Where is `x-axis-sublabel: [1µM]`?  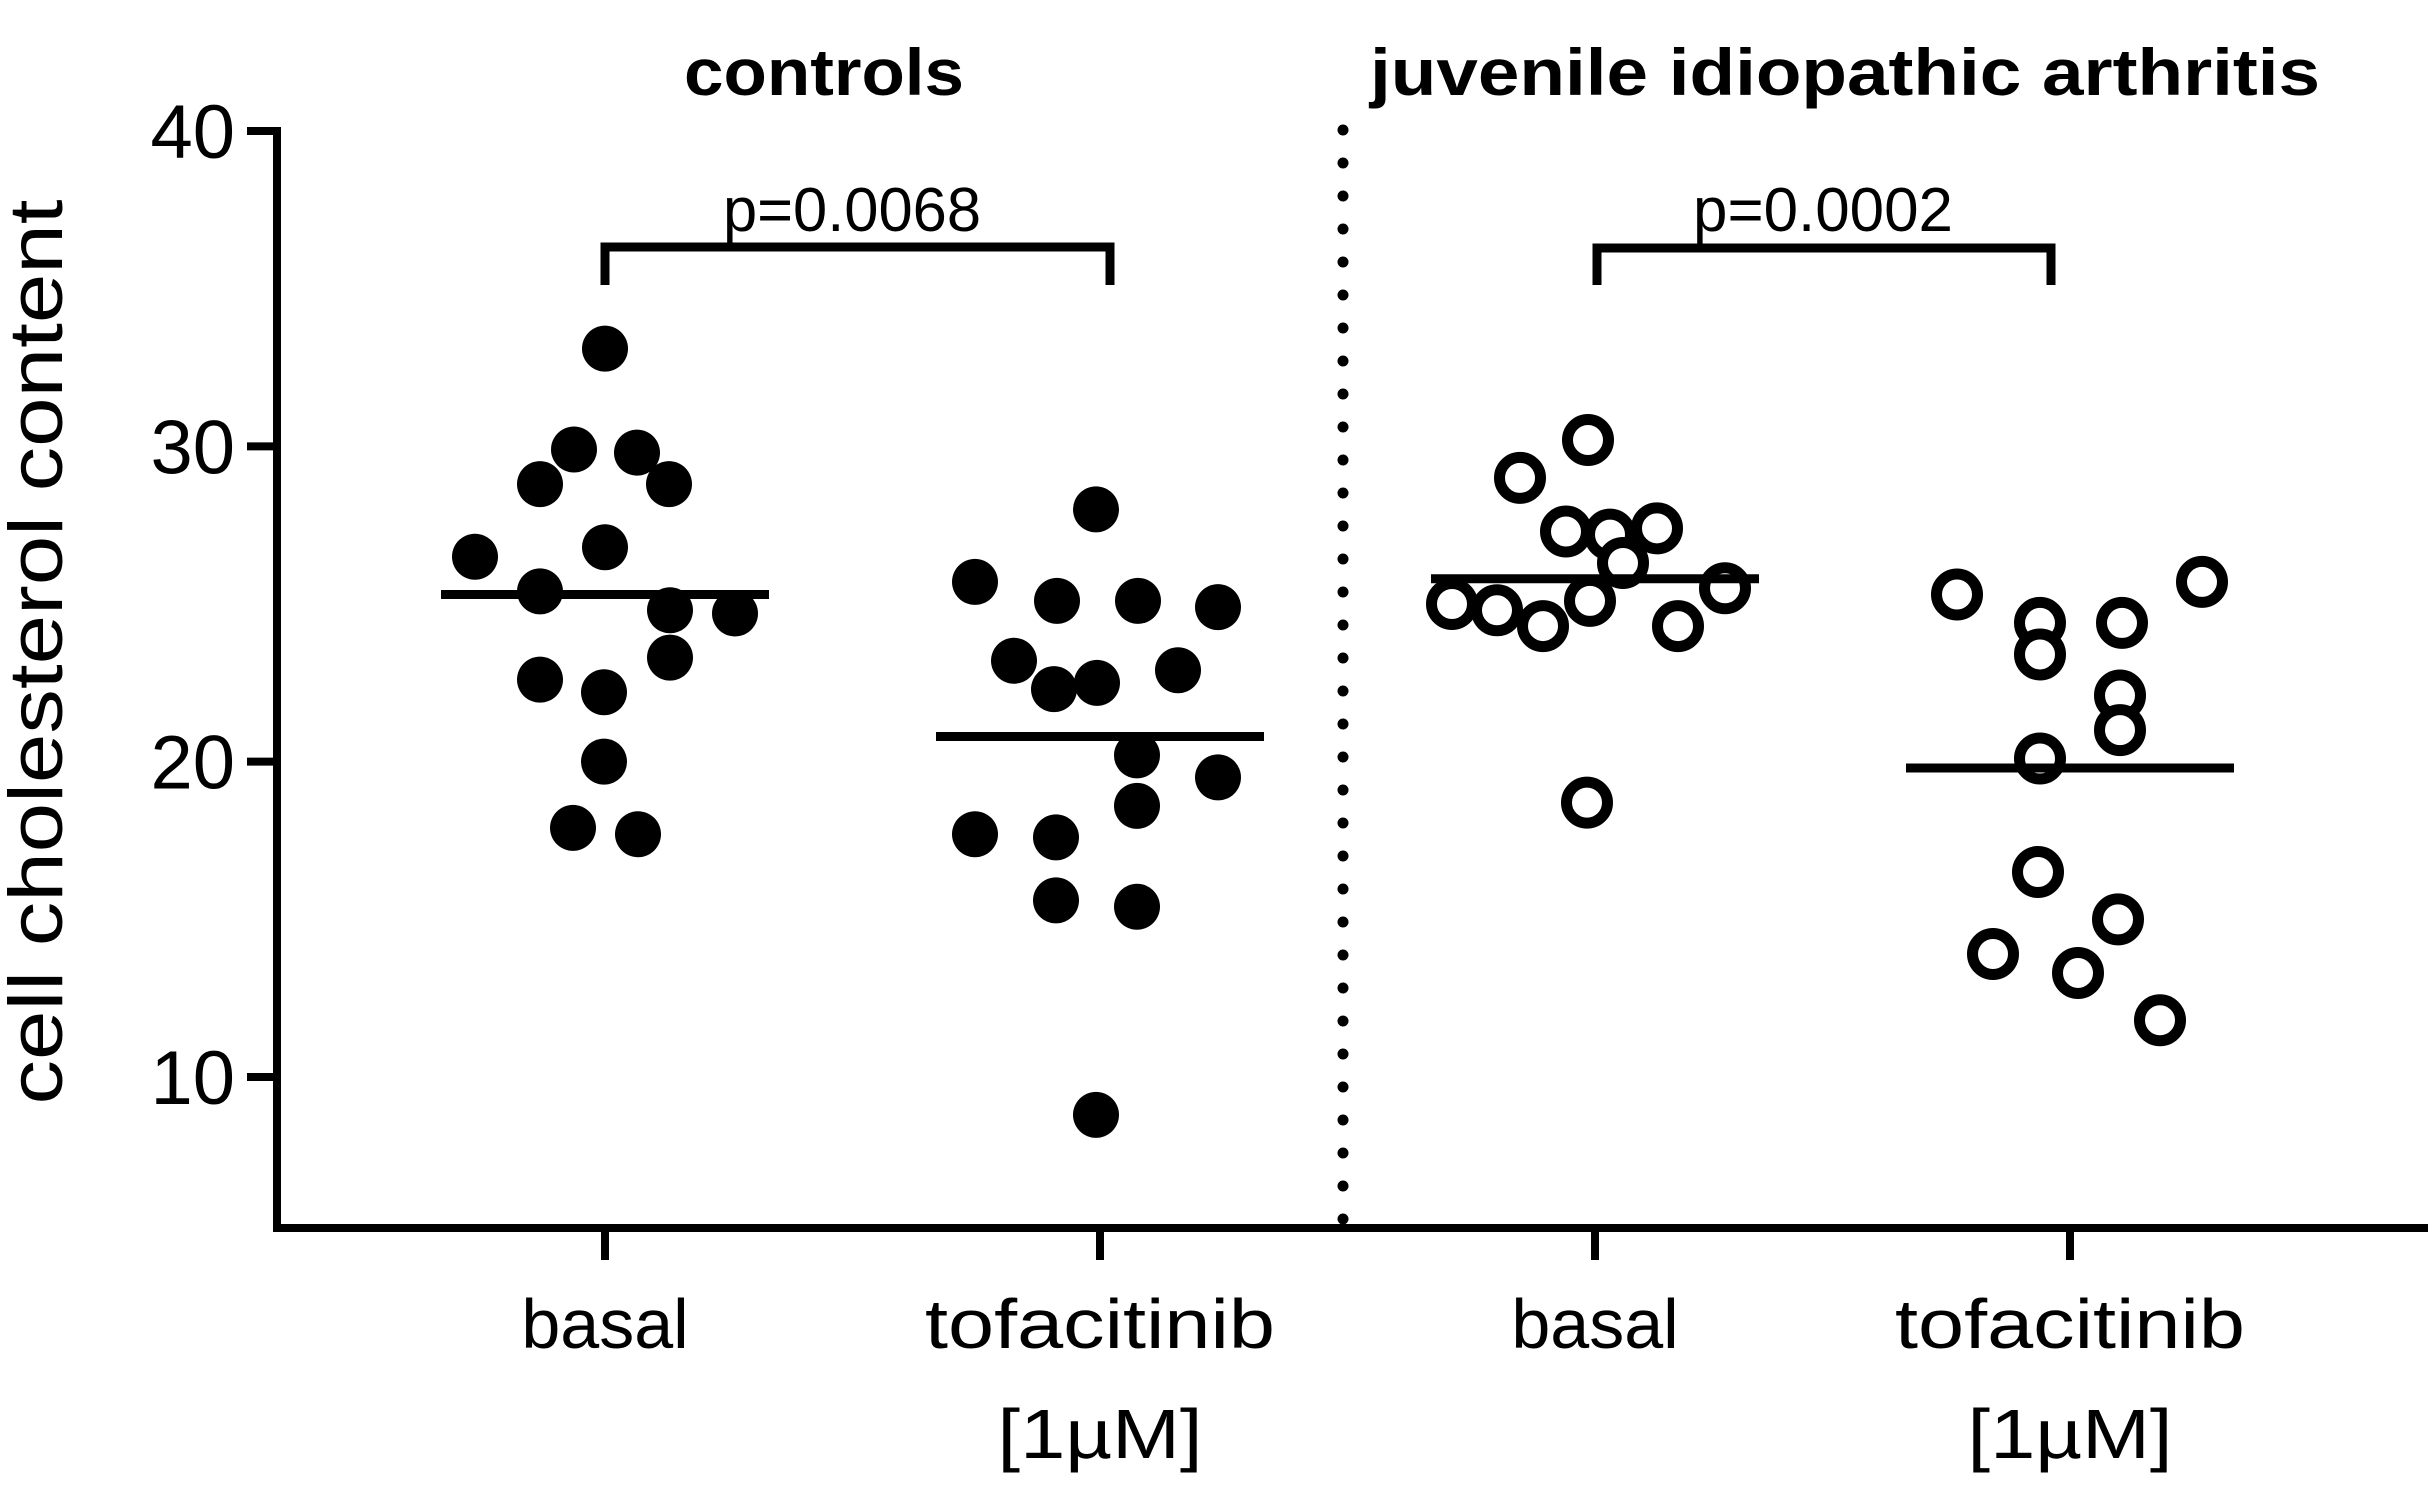 x-axis-sublabel: [1µM] is located at coordinates (1100, 1434).